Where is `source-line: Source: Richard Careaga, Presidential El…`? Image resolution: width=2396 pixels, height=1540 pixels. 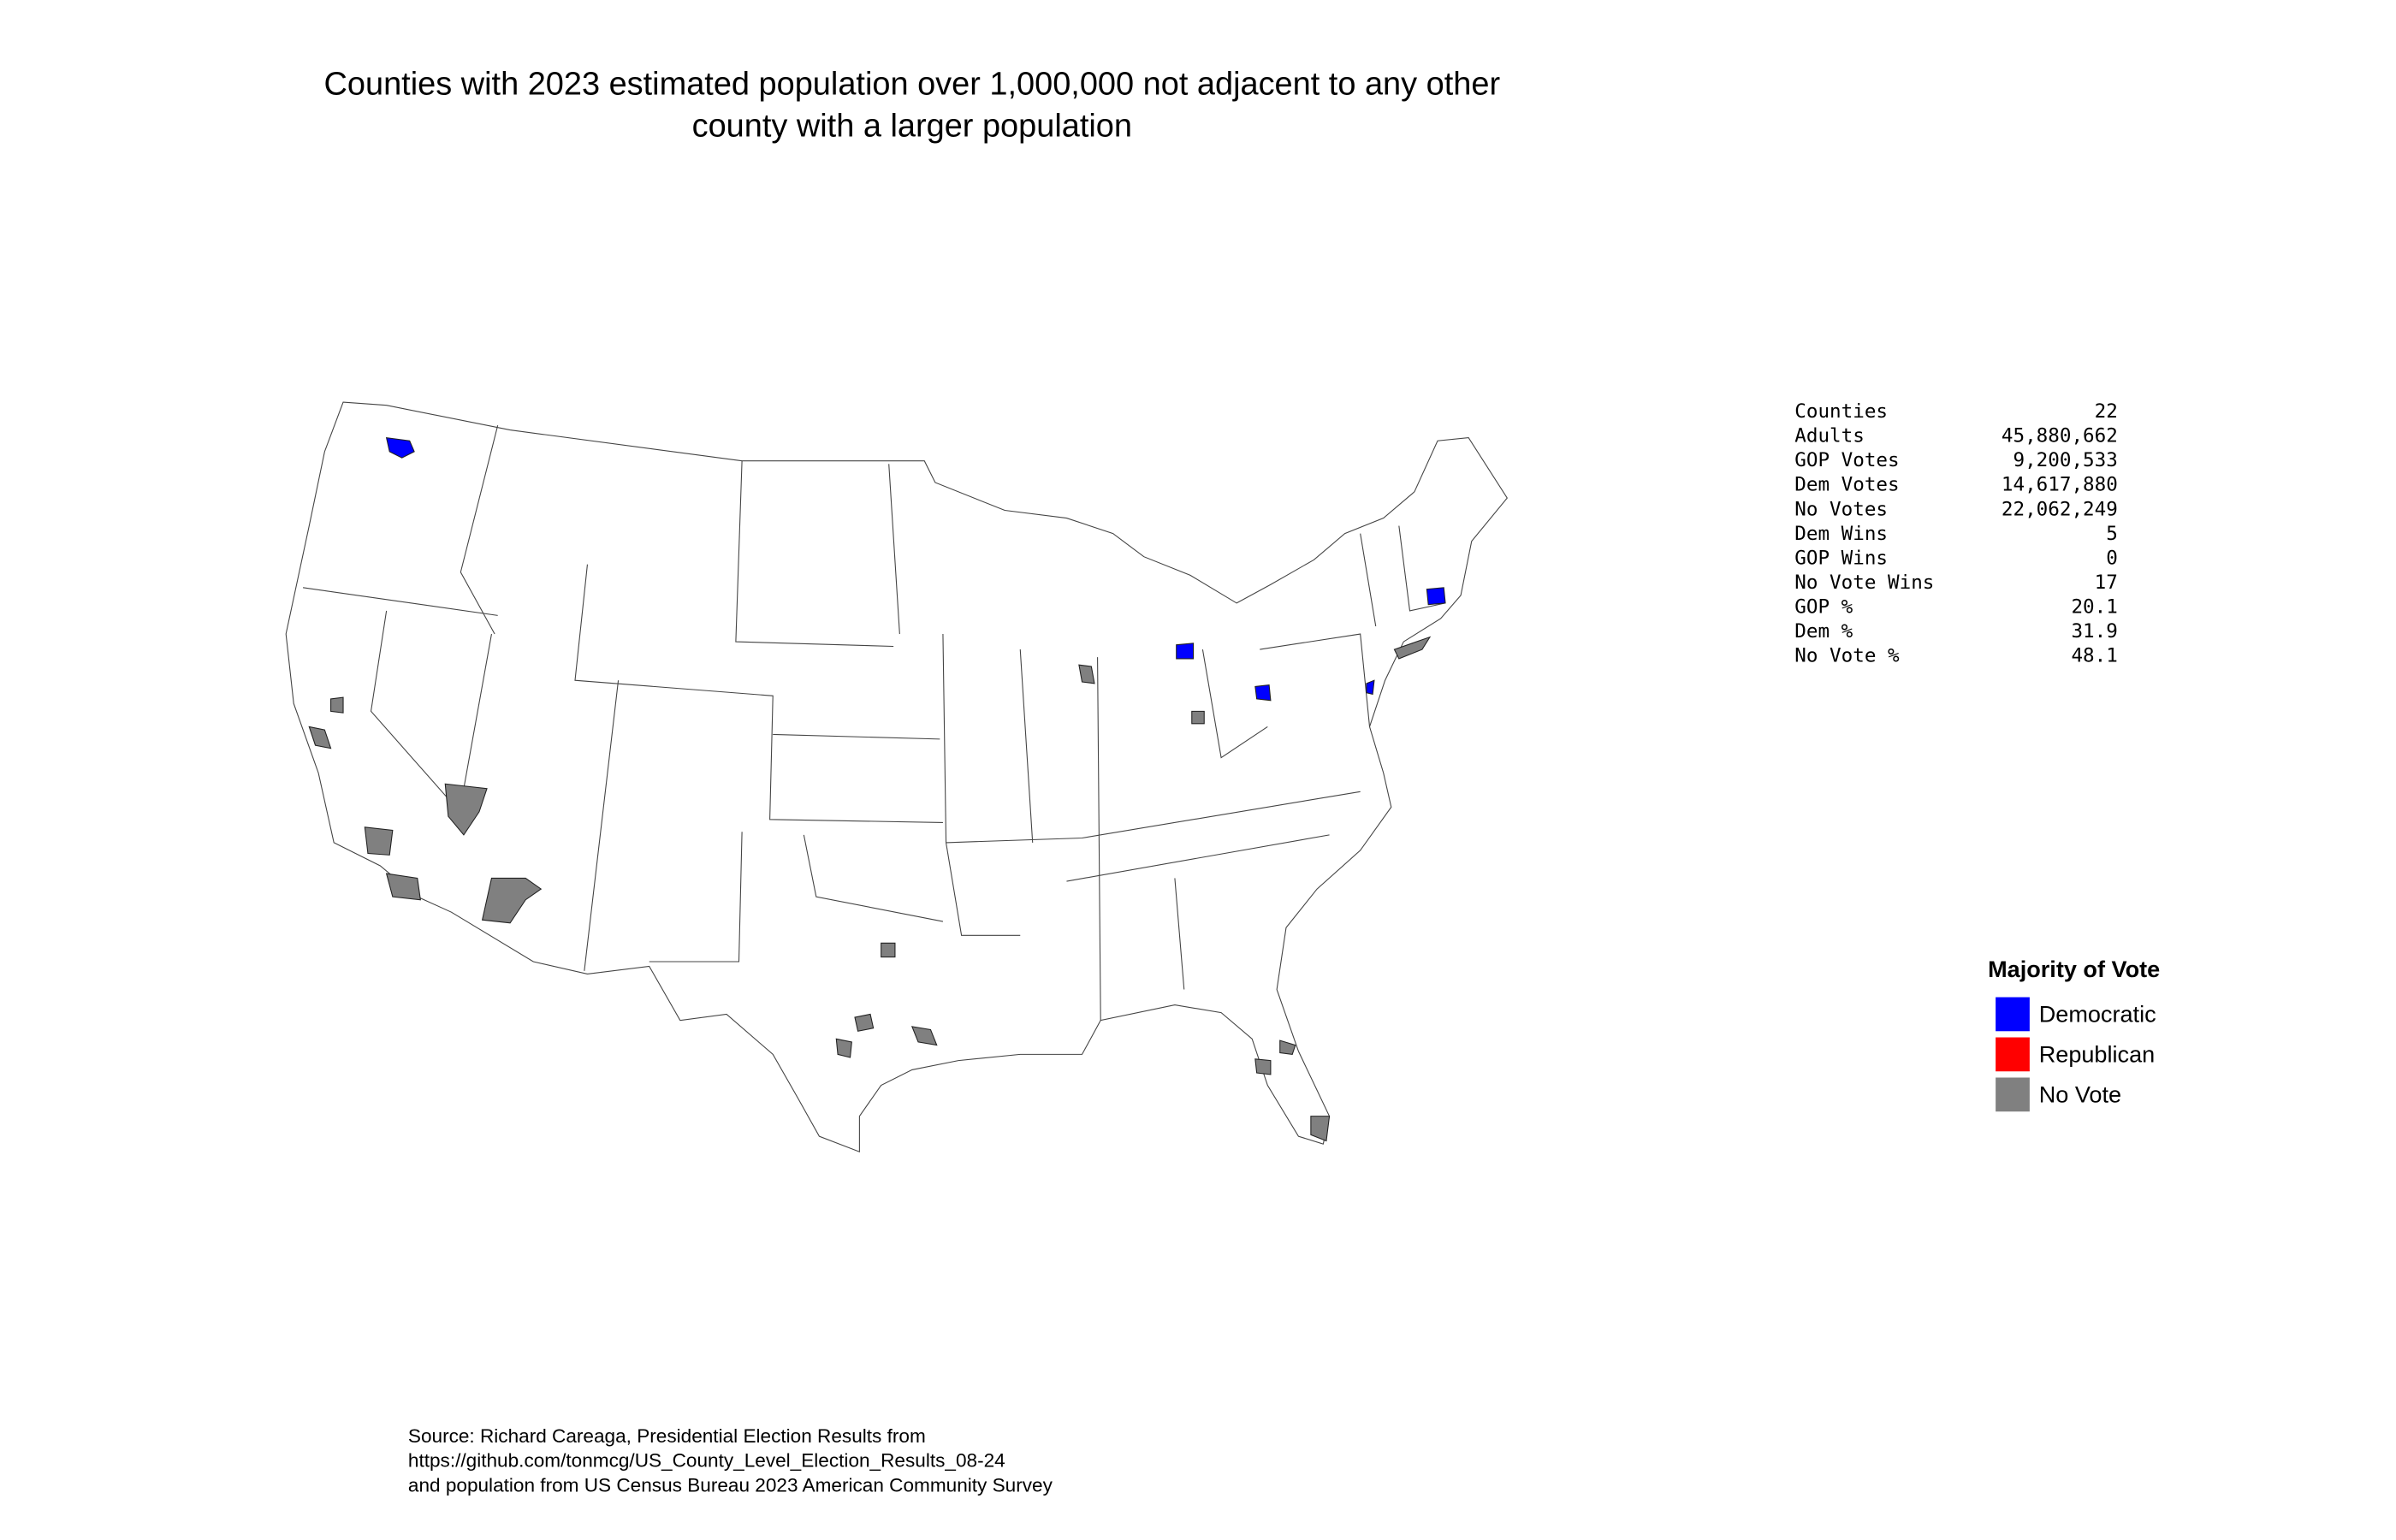
source-line: Source: Richard Careaga, Presidential El… is located at coordinates (667, 1436).